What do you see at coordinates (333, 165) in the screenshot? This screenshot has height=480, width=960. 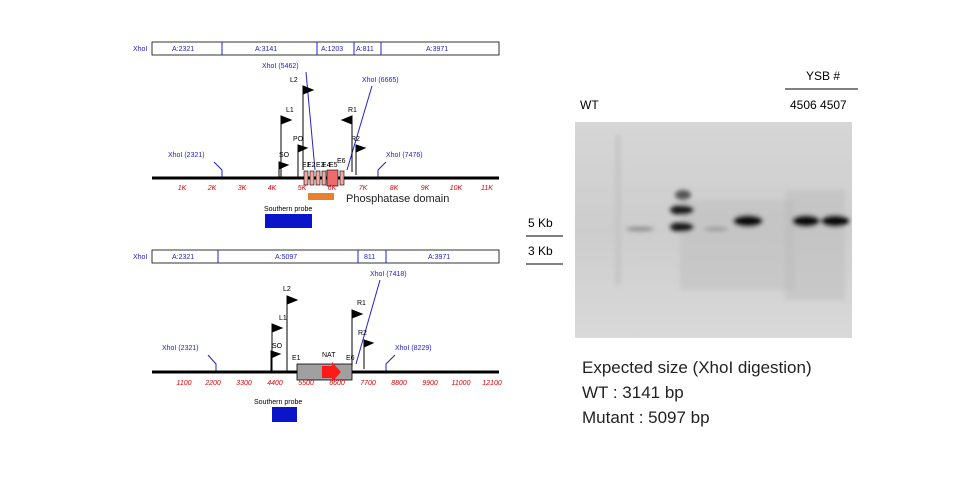 I see `exon-label: E5` at bounding box center [333, 165].